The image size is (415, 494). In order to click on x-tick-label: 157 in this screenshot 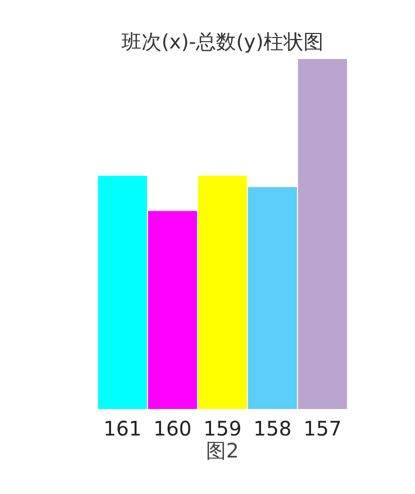, I will do `click(322, 428)`.